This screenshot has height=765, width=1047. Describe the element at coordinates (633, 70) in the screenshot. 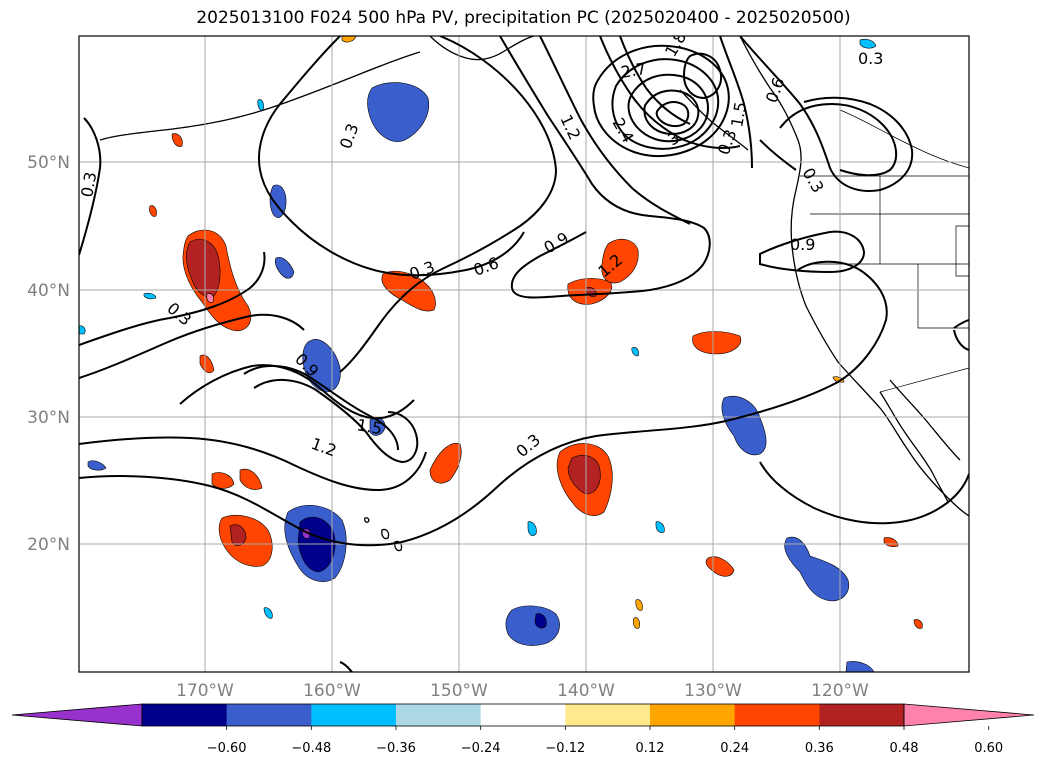

I see `contour-label: 2.7` at that location.